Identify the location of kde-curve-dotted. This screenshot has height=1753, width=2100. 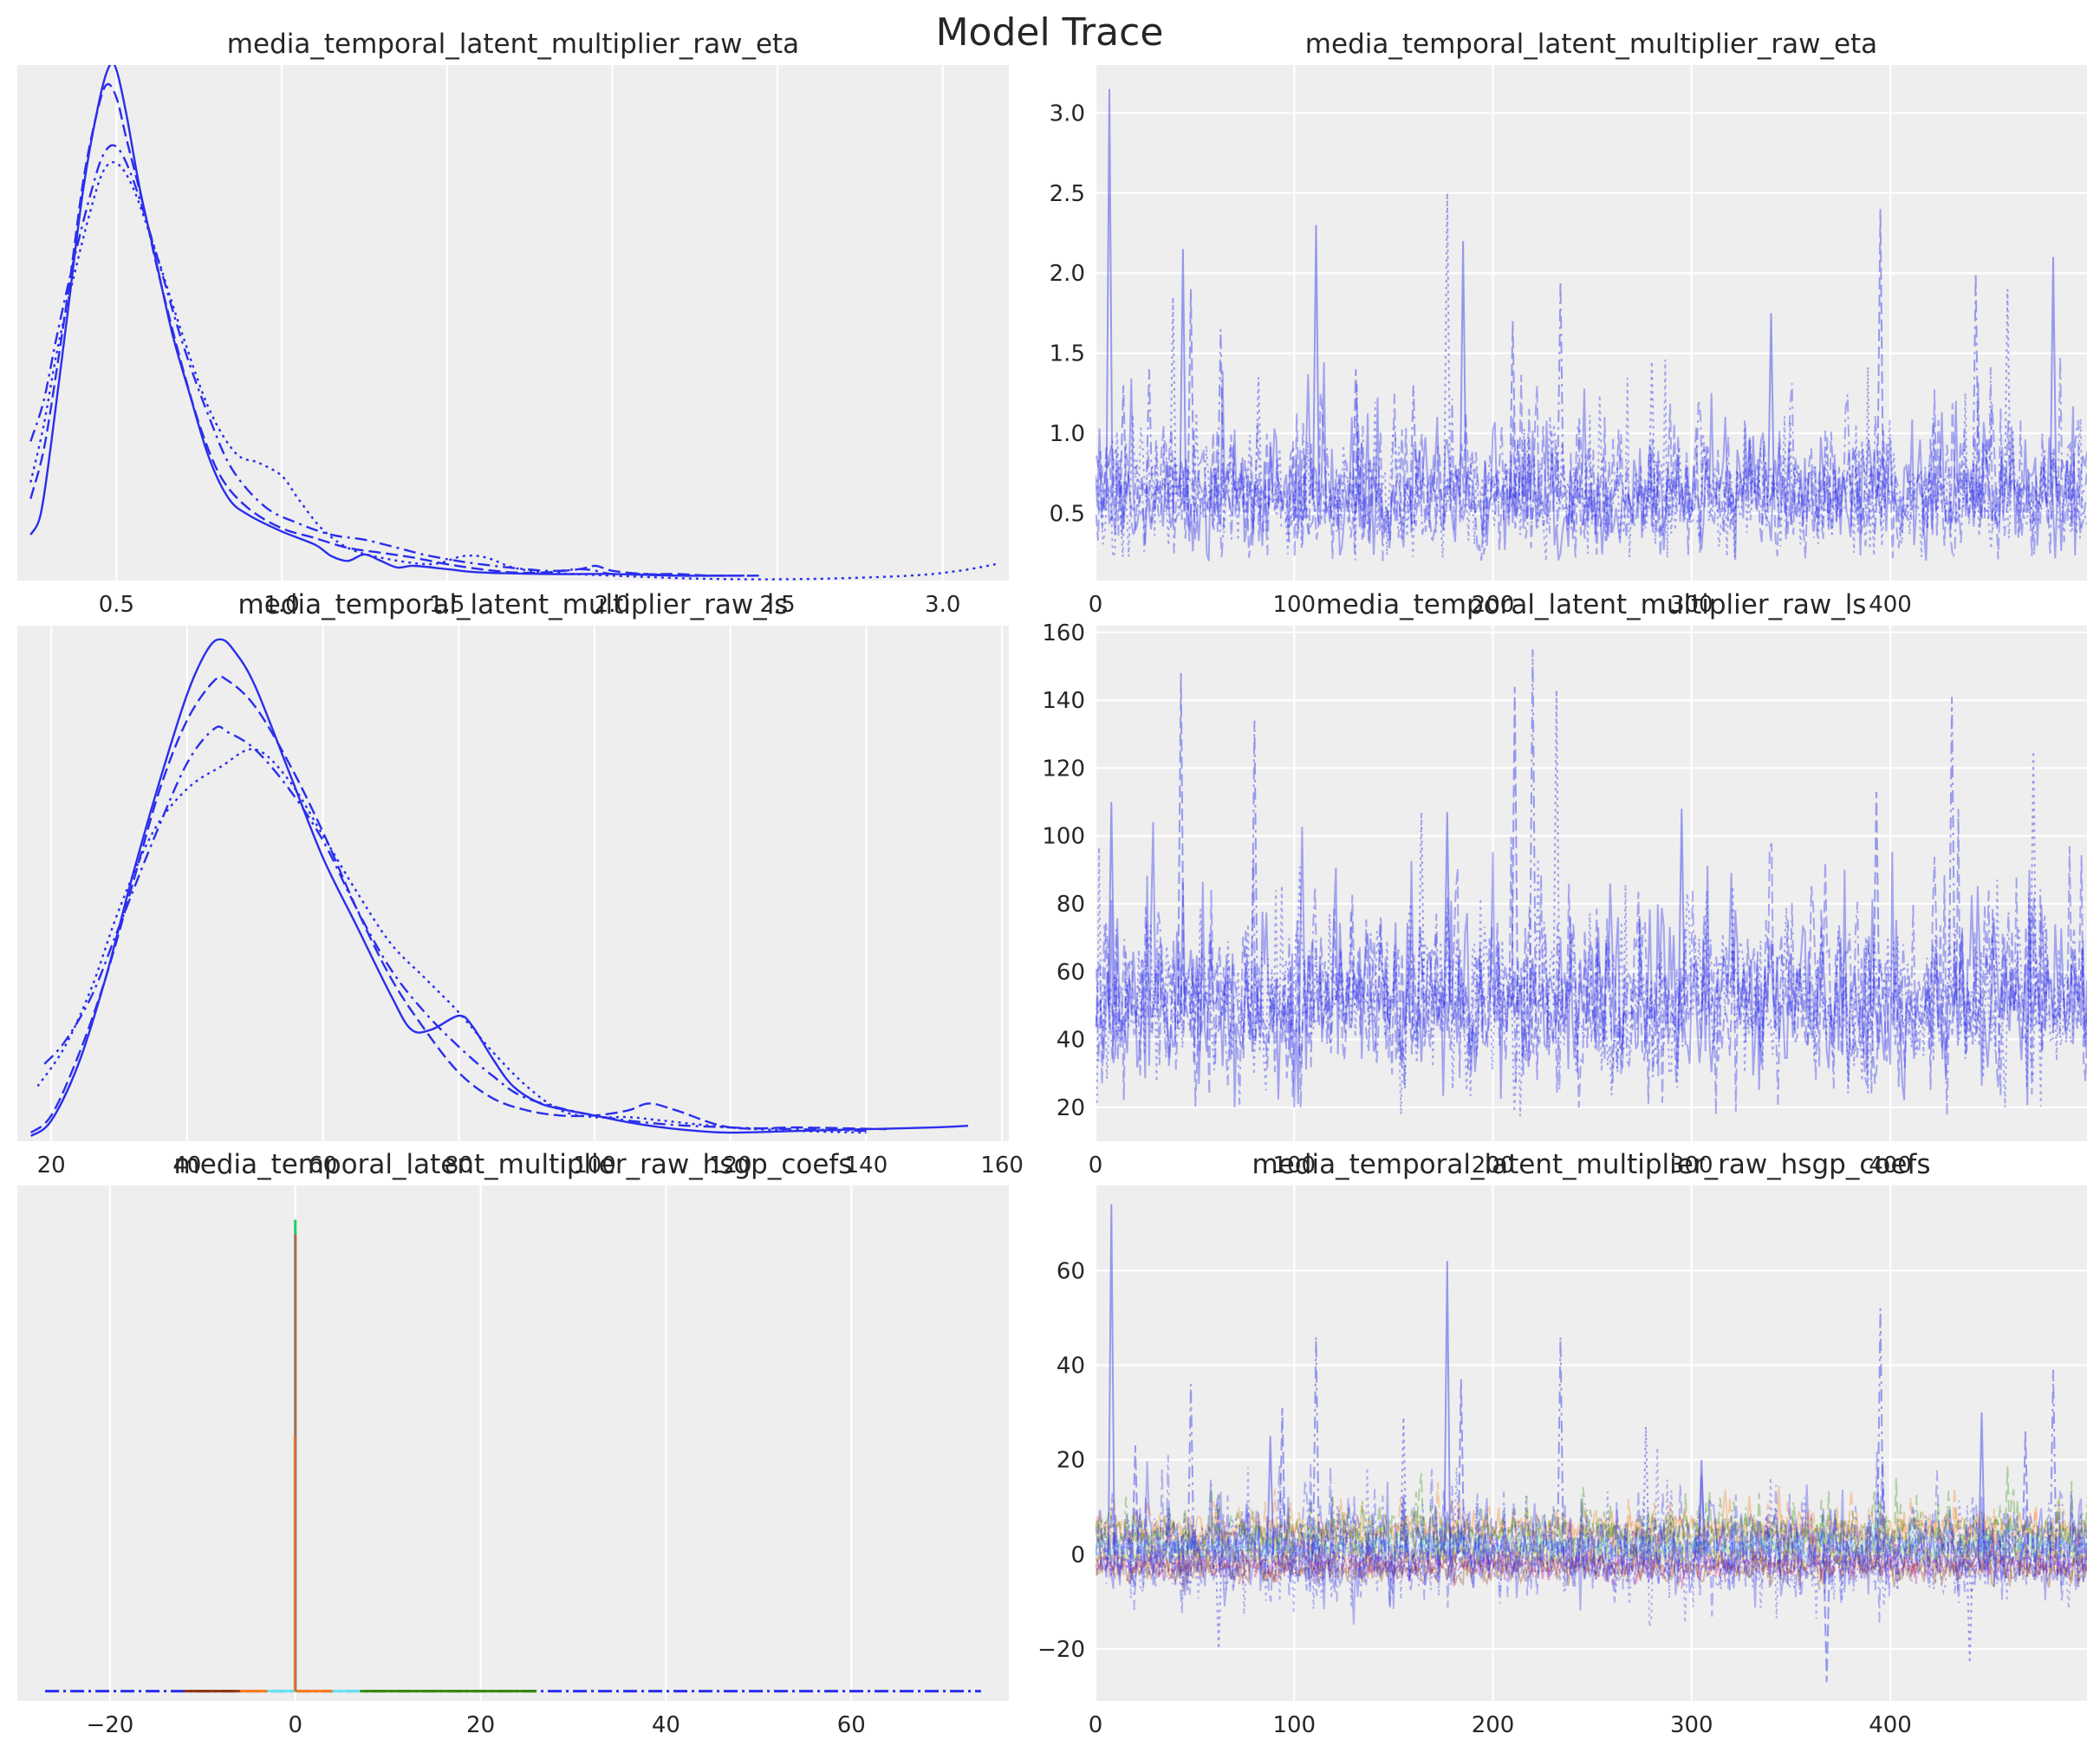
(451, 941).